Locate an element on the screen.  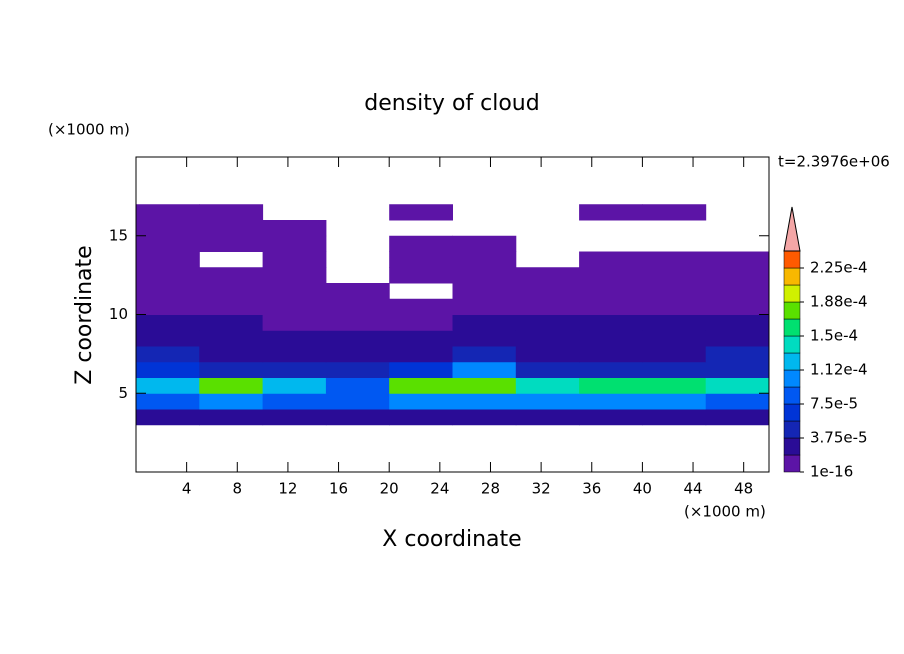
x-tick-label: 24 is located at coordinates (439, 489).